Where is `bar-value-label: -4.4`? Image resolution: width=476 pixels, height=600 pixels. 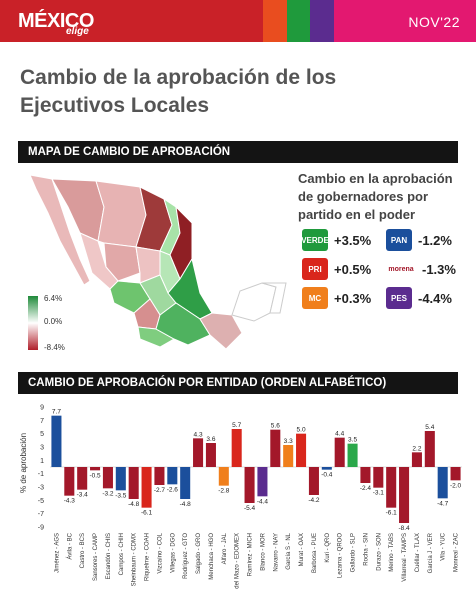 bar-value-label: -4.4 is located at coordinates (263, 501).